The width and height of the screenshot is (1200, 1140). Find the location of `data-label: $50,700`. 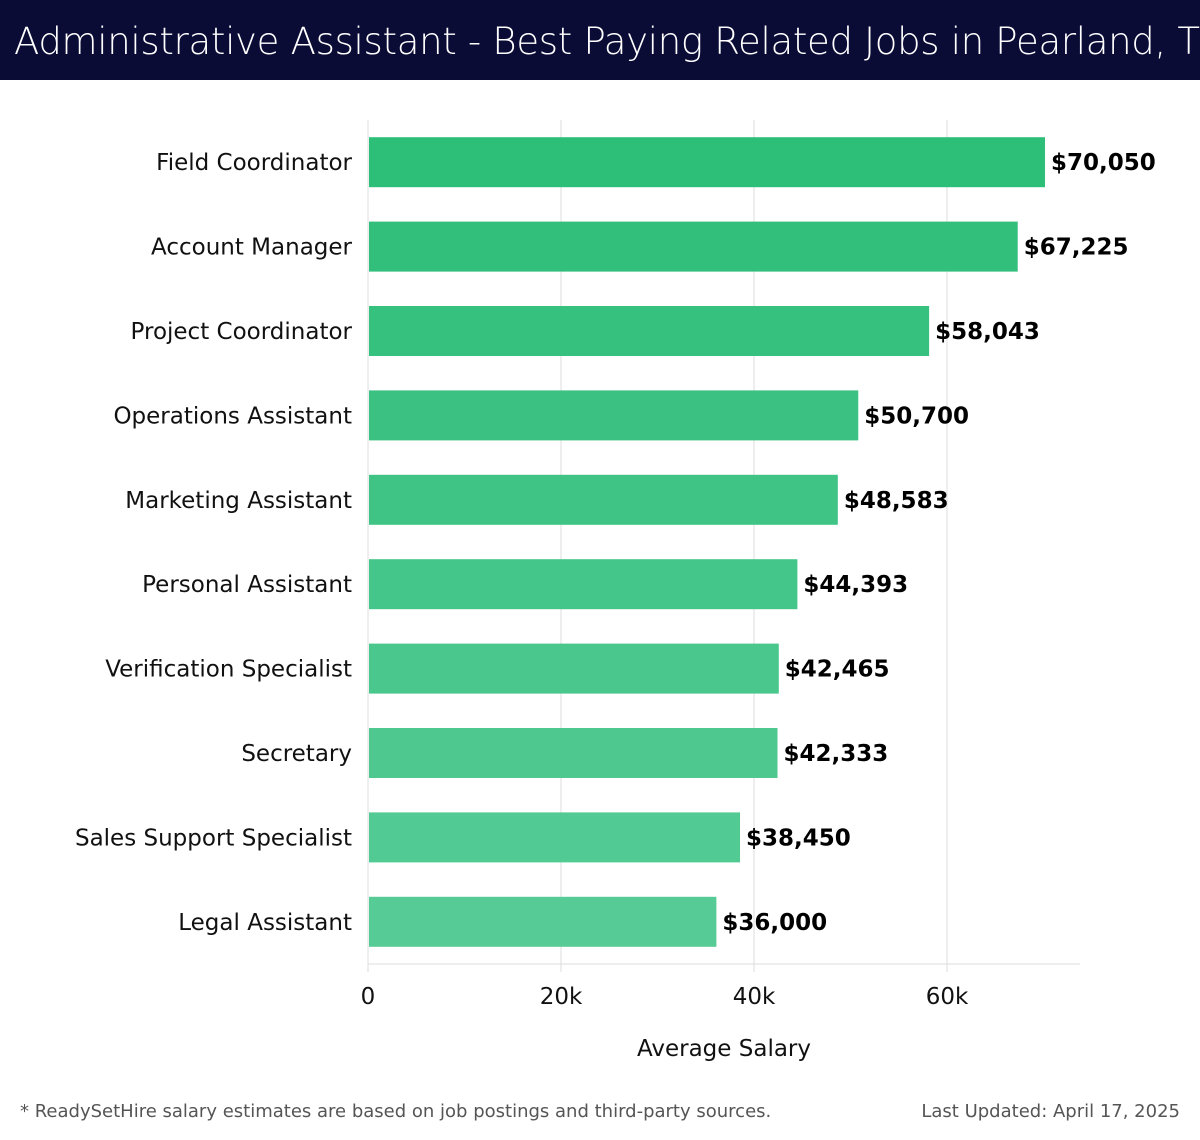

data-label: $50,700 is located at coordinates (916, 416).